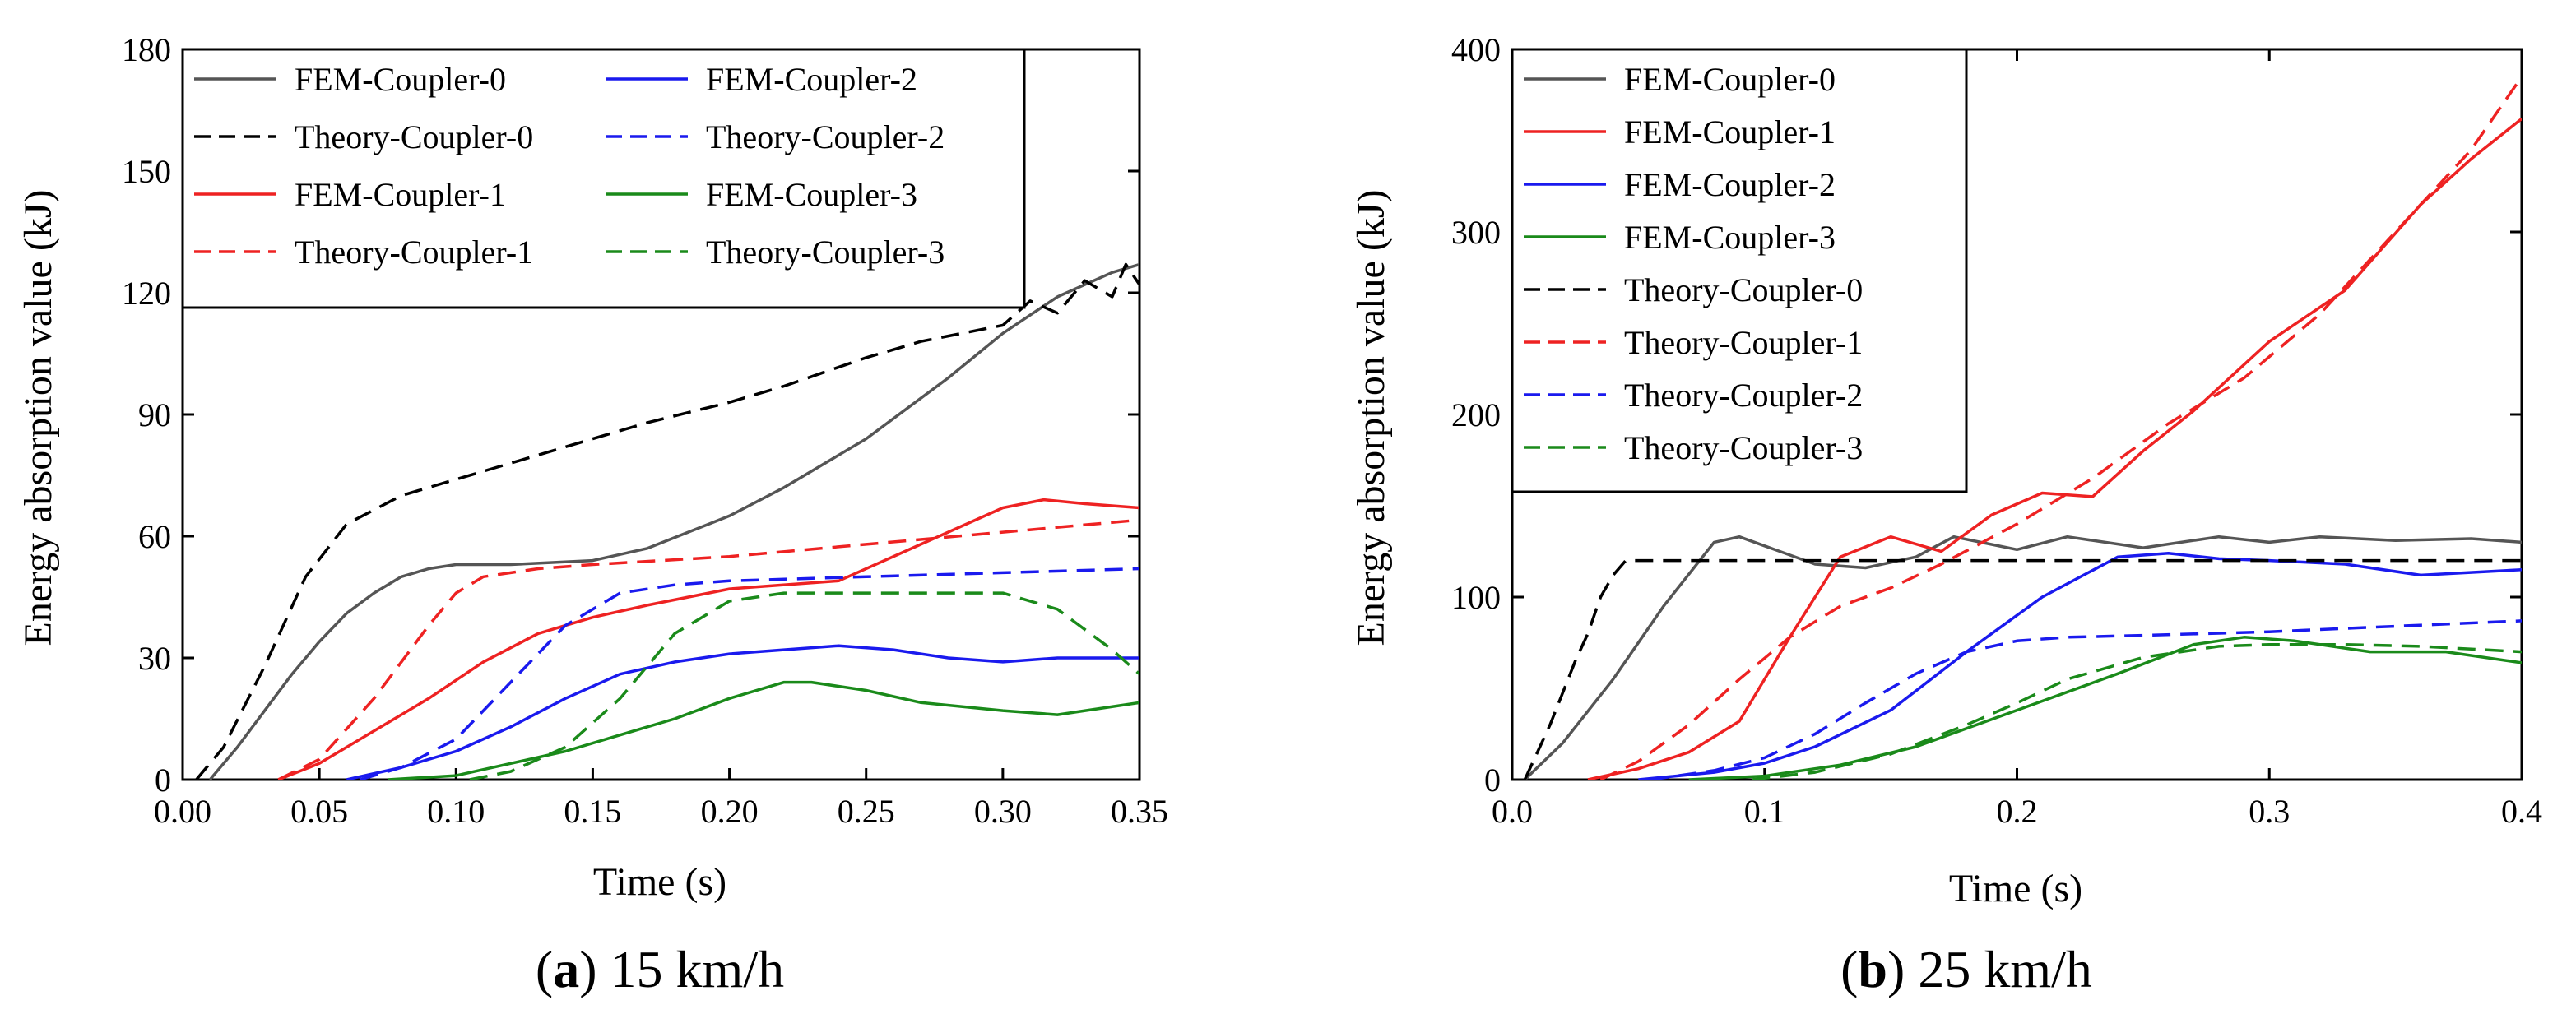 Image resolution: width=2576 pixels, height=1014 pixels. What do you see at coordinates (154, 537) in the screenshot?
I see `y-tick-label-a: 60` at bounding box center [154, 537].